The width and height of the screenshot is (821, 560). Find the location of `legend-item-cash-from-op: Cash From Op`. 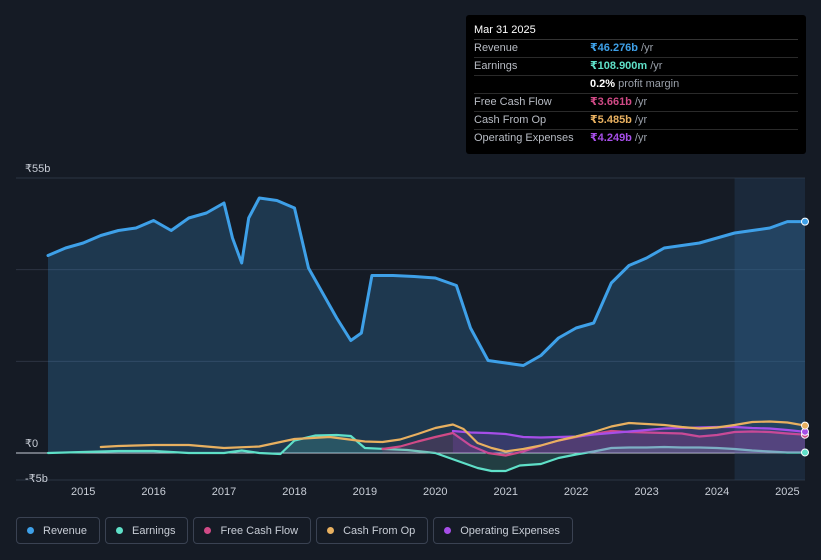

legend-item-cash-from-op: Cash From Op is located at coordinates (372, 530).